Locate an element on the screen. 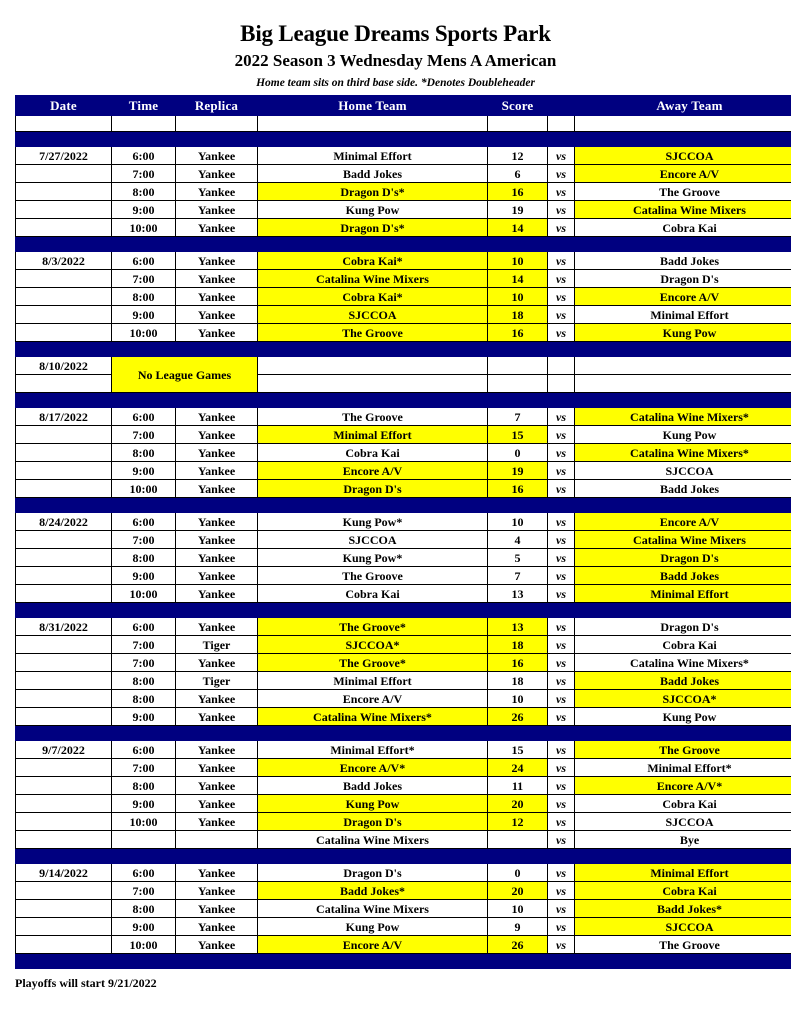 This screenshot has width=791, height=1024. cell-home-team: Dragon D's* is located at coordinates (372, 228).